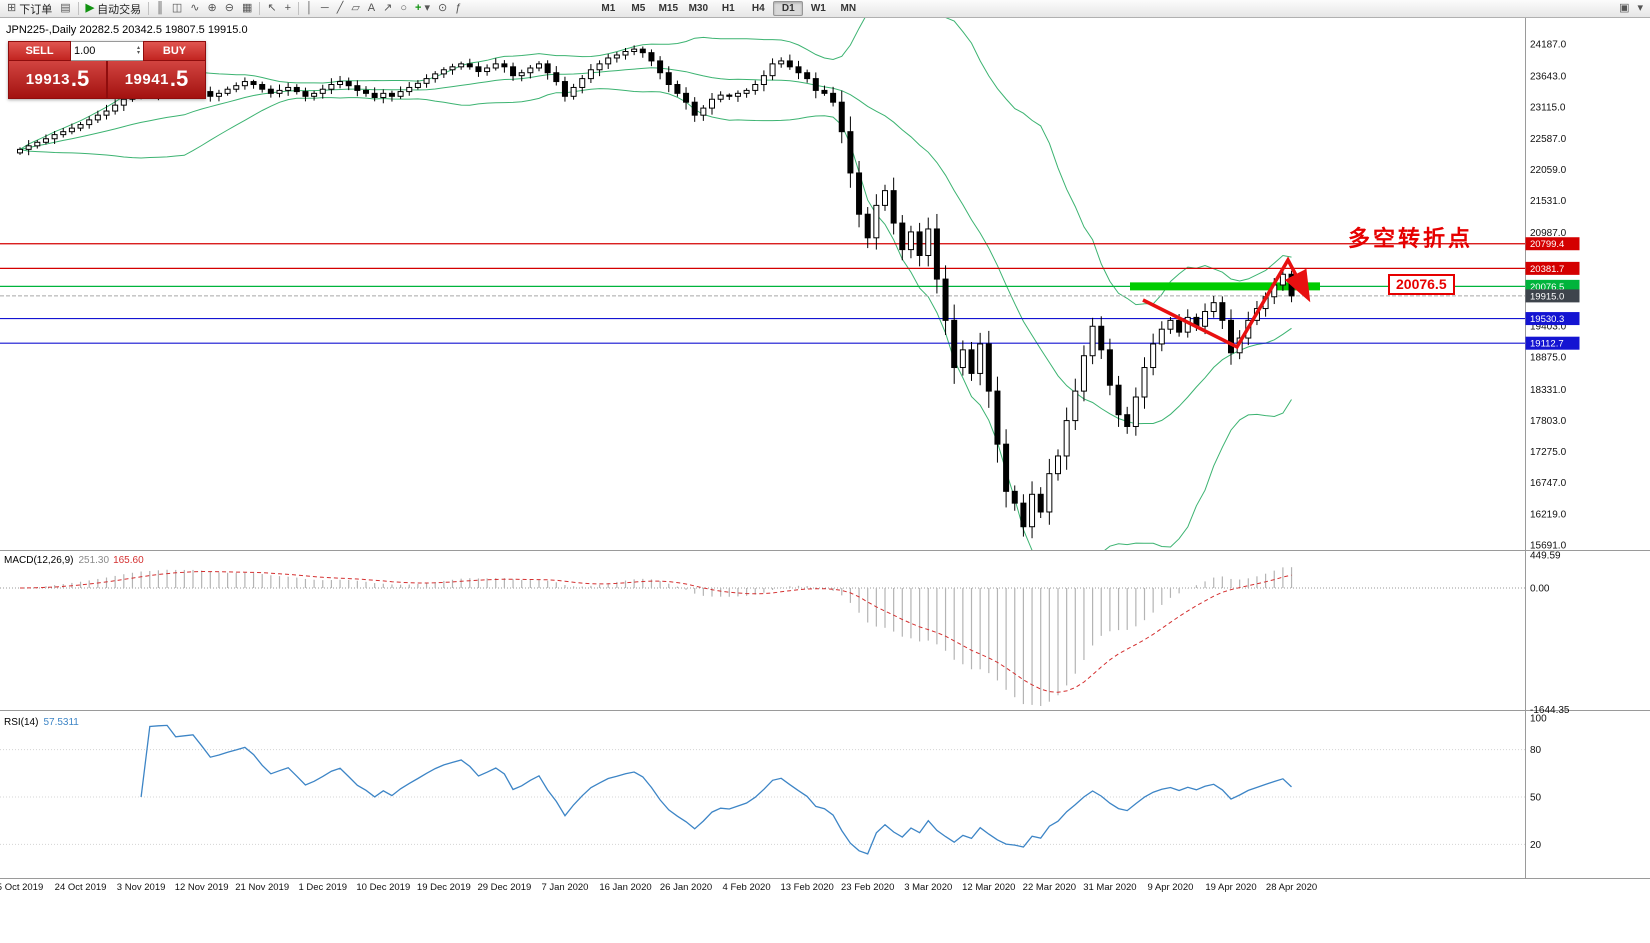 The width and height of the screenshot is (1650, 943). What do you see at coordinates (1550, 710) in the screenshot?
I see `svg-text: -1644.35` at bounding box center [1550, 710].